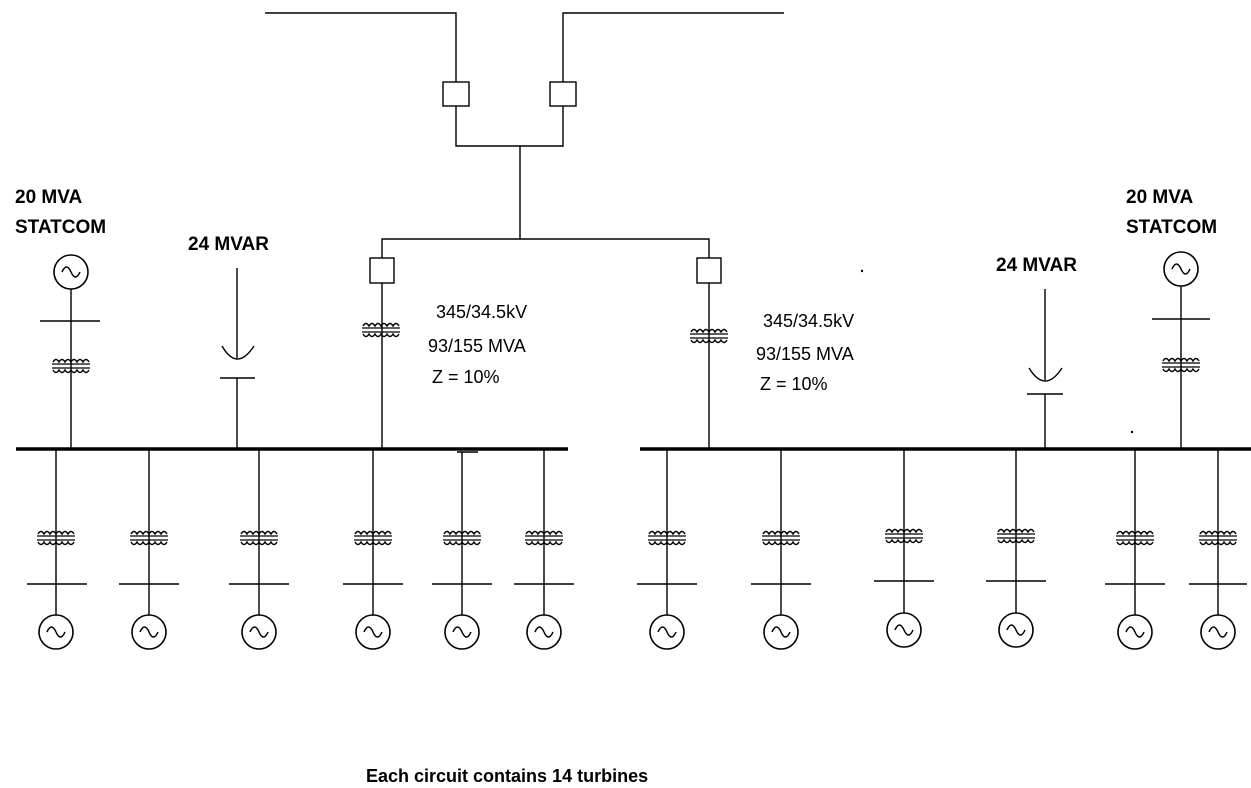 This screenshot has height=788, width=1251. Describe the element at coordinates (481, 312) in the screenshot. I see `transformer-left-voltage: 345/34.5kV` at that location.